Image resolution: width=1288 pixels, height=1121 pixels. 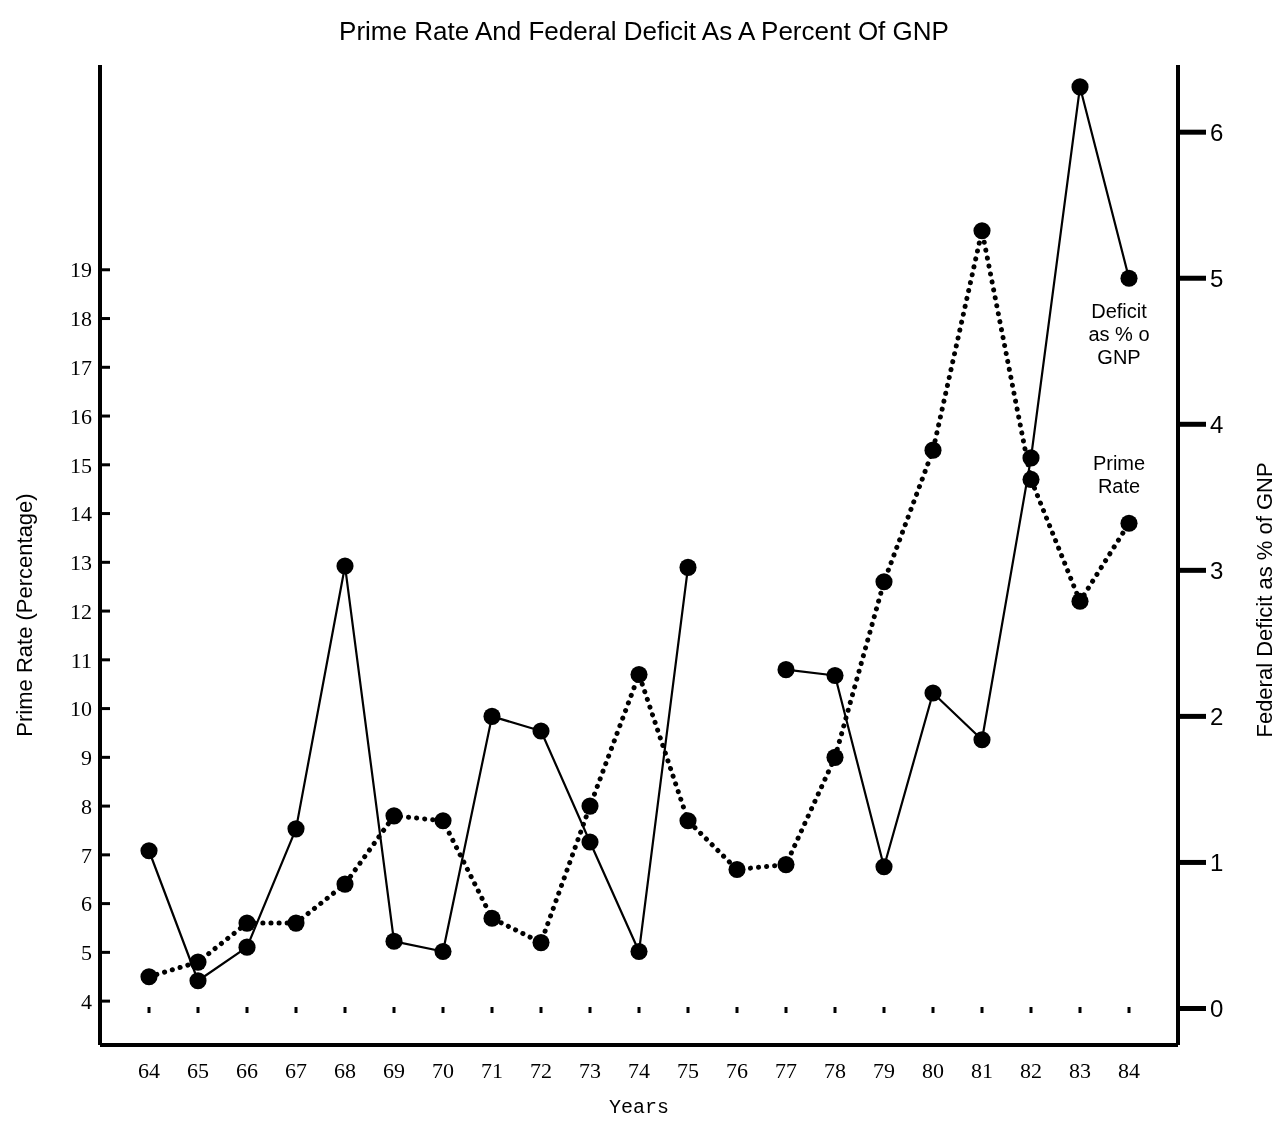 I want to click on x-tick-label: 76, so click(x=737, y=1070).